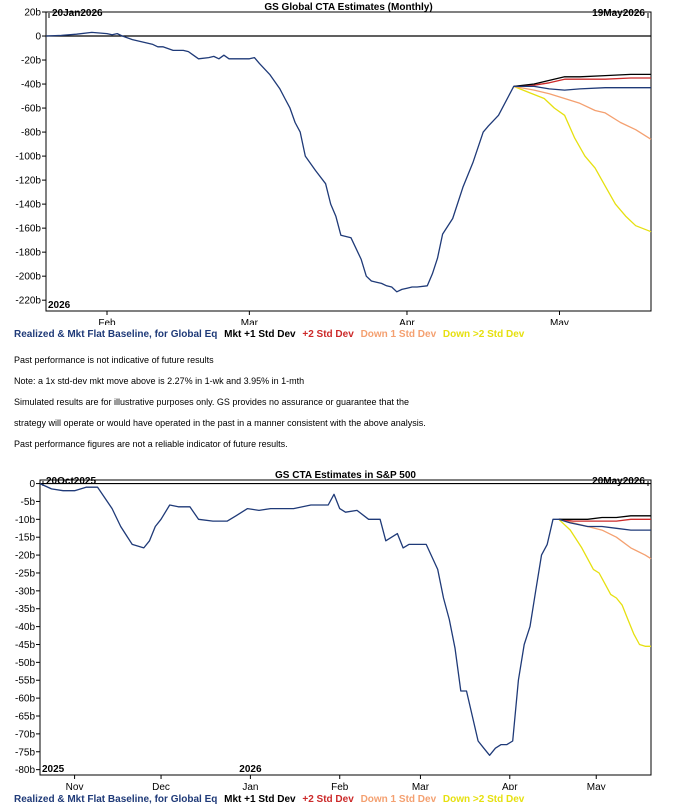 The width and height of the screenshot is (678, 806). What do you see at coordinates (28, 277) in the screenshot?
I see `y-tick-label: -200b` at bounding box center [28, 277].